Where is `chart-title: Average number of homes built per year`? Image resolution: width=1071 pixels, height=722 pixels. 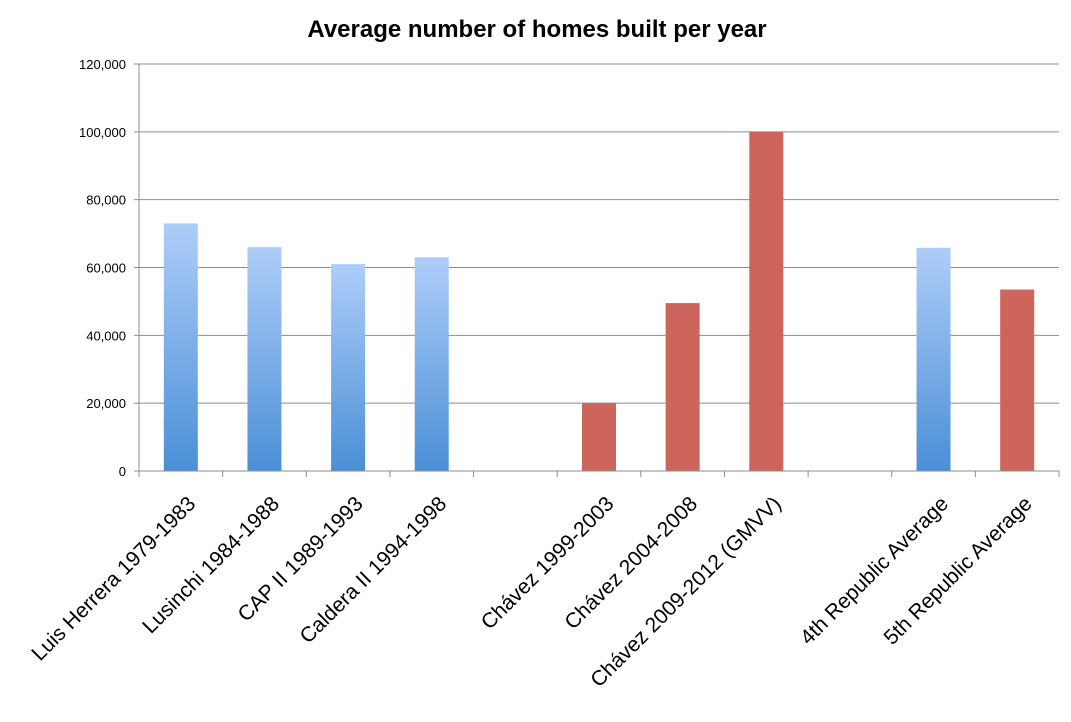
chart-title: Average number of homes built per year is located at coordinates (536, 29).